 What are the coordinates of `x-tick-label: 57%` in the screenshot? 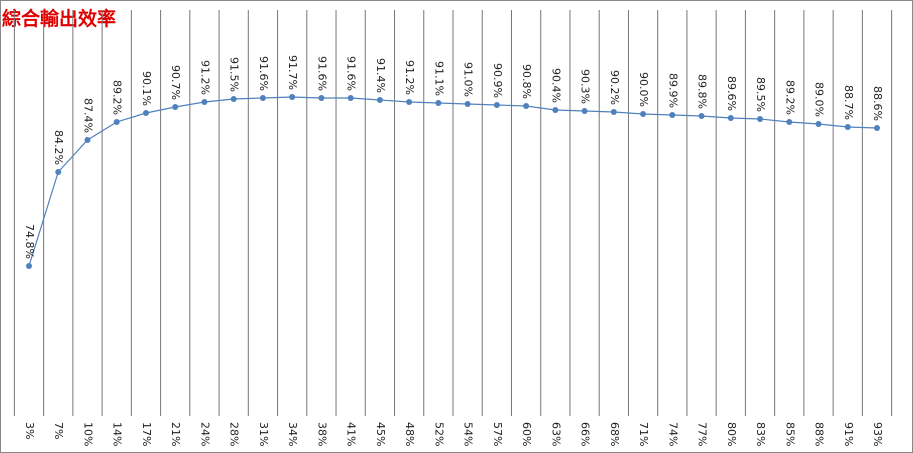 It's located at (497, 434).